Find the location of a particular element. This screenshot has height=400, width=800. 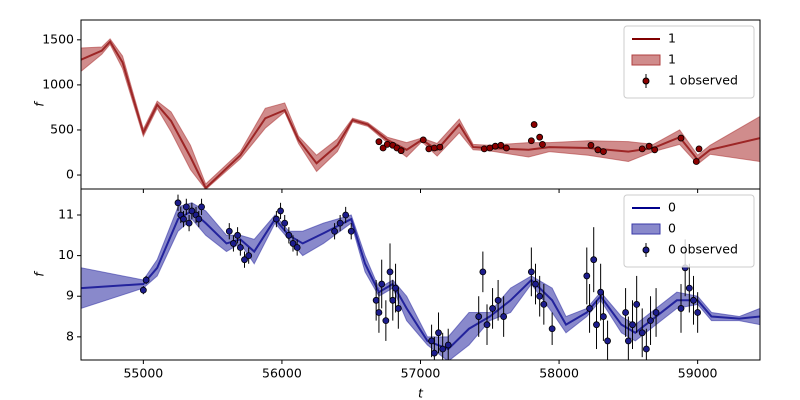

y-axis-label: f is located at coordinates (39, 104).